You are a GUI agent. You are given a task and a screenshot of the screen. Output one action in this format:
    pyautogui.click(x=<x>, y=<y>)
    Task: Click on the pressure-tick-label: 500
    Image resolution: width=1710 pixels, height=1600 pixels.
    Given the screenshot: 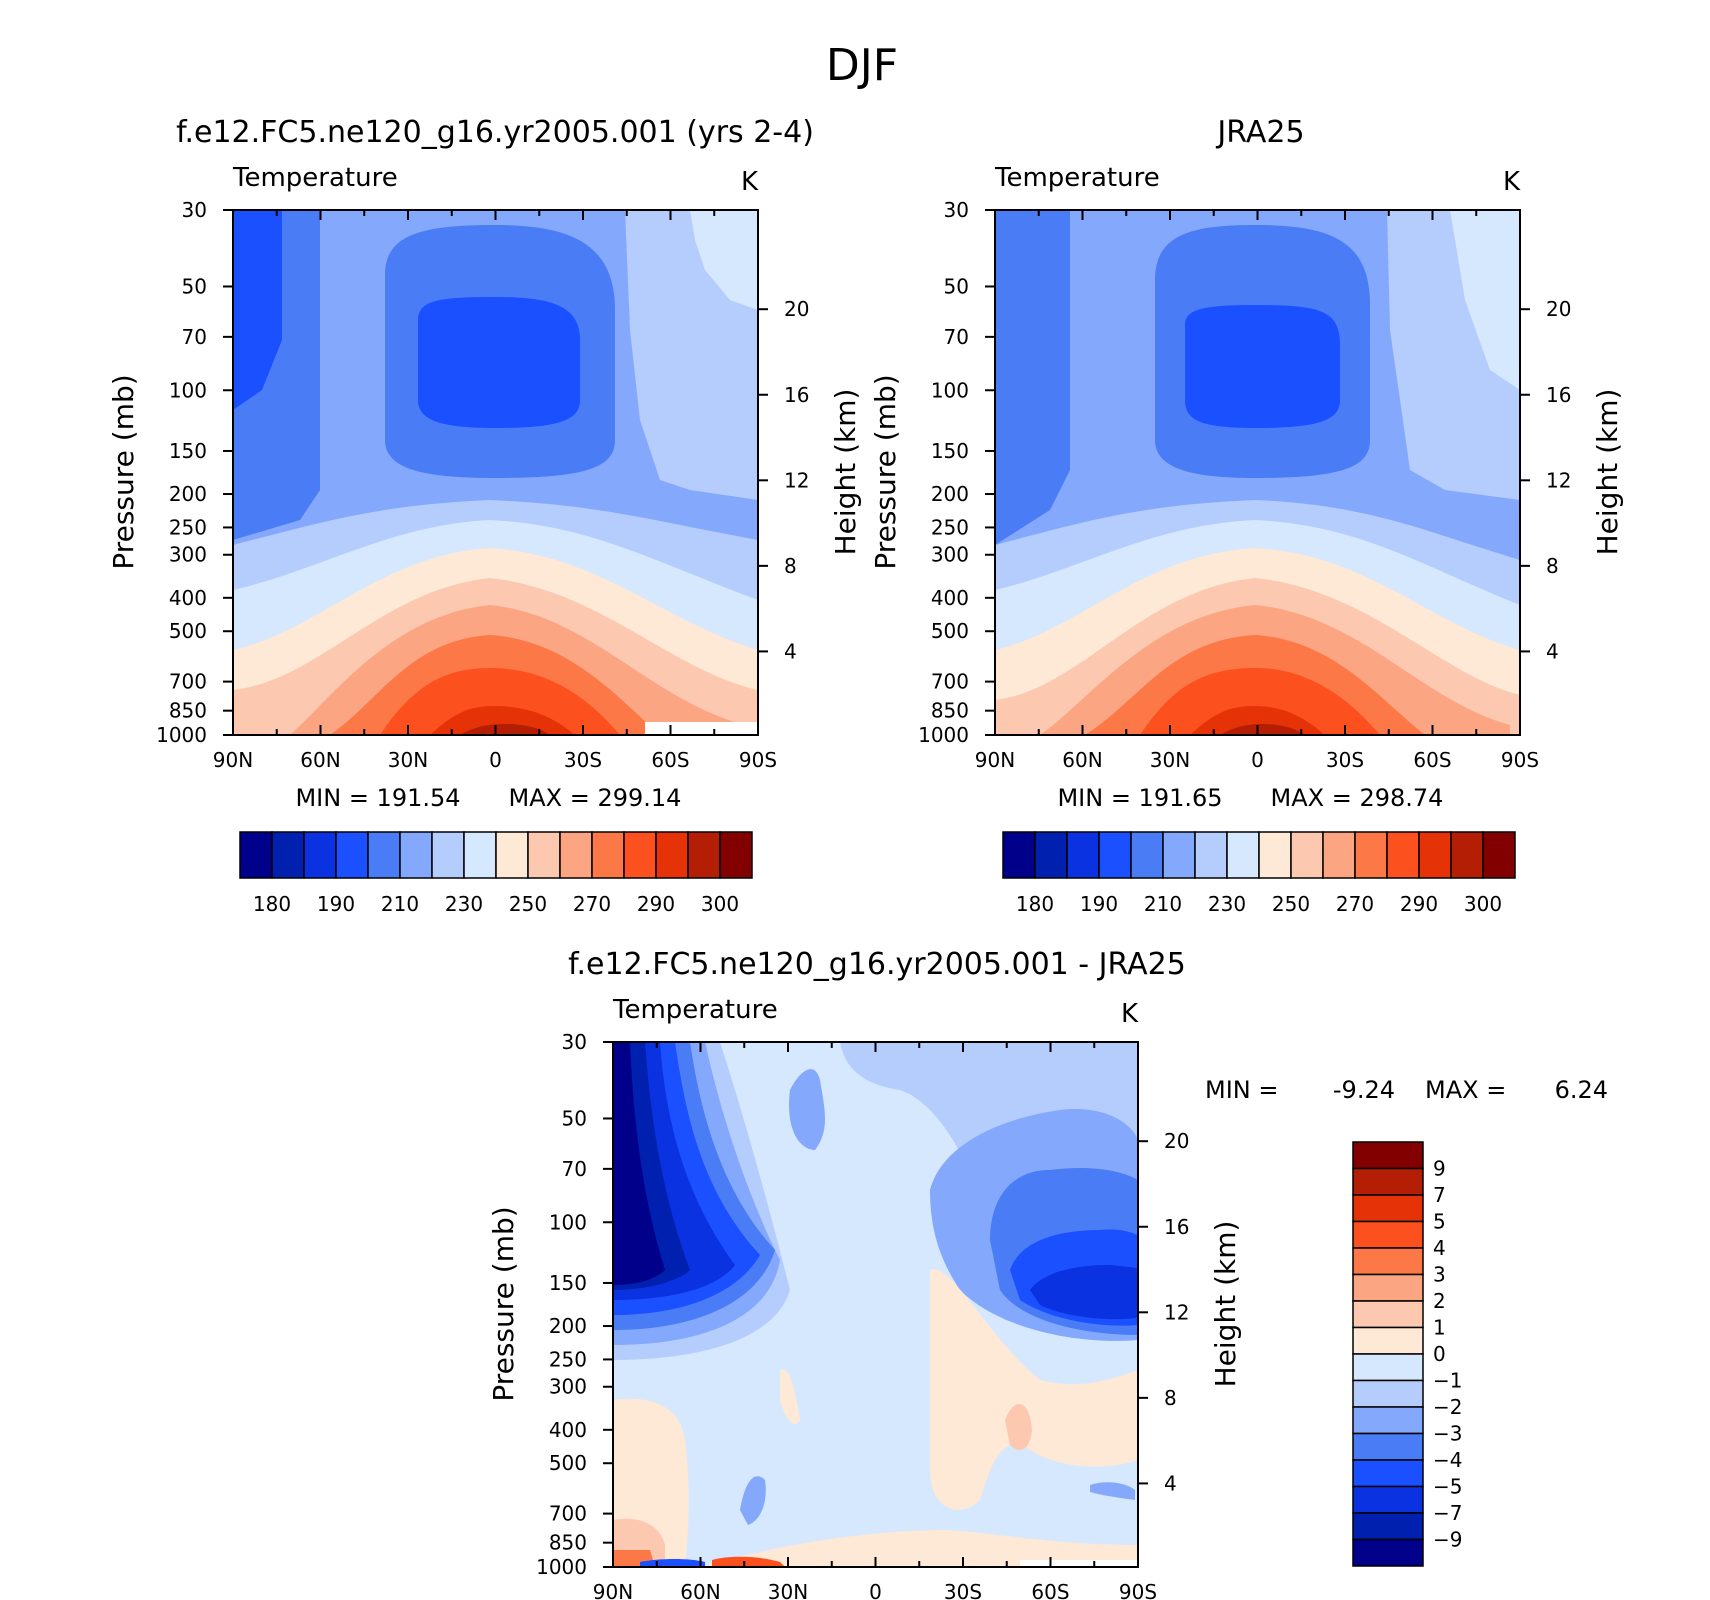 What is the action you would take?
    pyautogui.click(x=950, y=631)
    